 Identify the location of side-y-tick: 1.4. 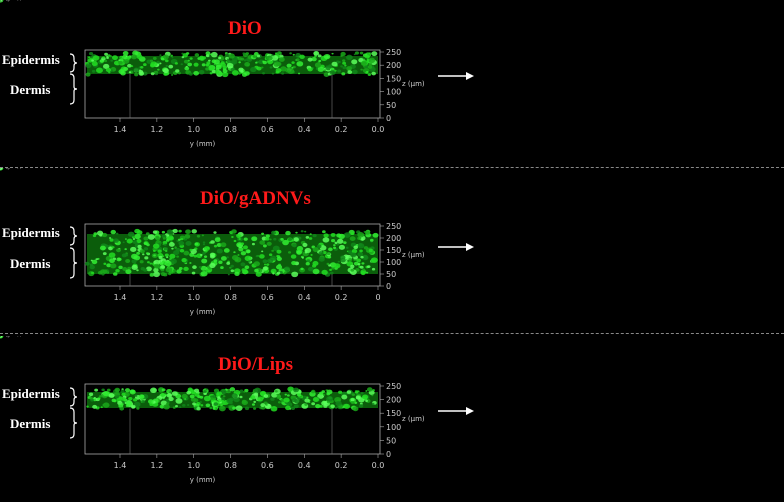
(120, 465).